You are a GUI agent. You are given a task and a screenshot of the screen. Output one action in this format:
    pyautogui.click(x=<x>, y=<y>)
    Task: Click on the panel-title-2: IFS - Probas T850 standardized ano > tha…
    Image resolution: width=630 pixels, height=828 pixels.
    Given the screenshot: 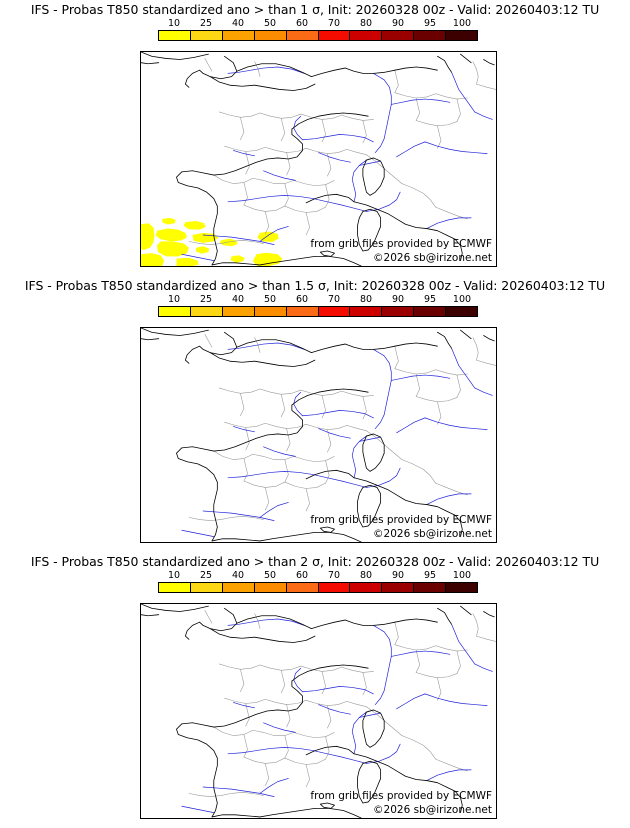 What is the action you would take?
    pyautogui.click(x=315, y=285)
    